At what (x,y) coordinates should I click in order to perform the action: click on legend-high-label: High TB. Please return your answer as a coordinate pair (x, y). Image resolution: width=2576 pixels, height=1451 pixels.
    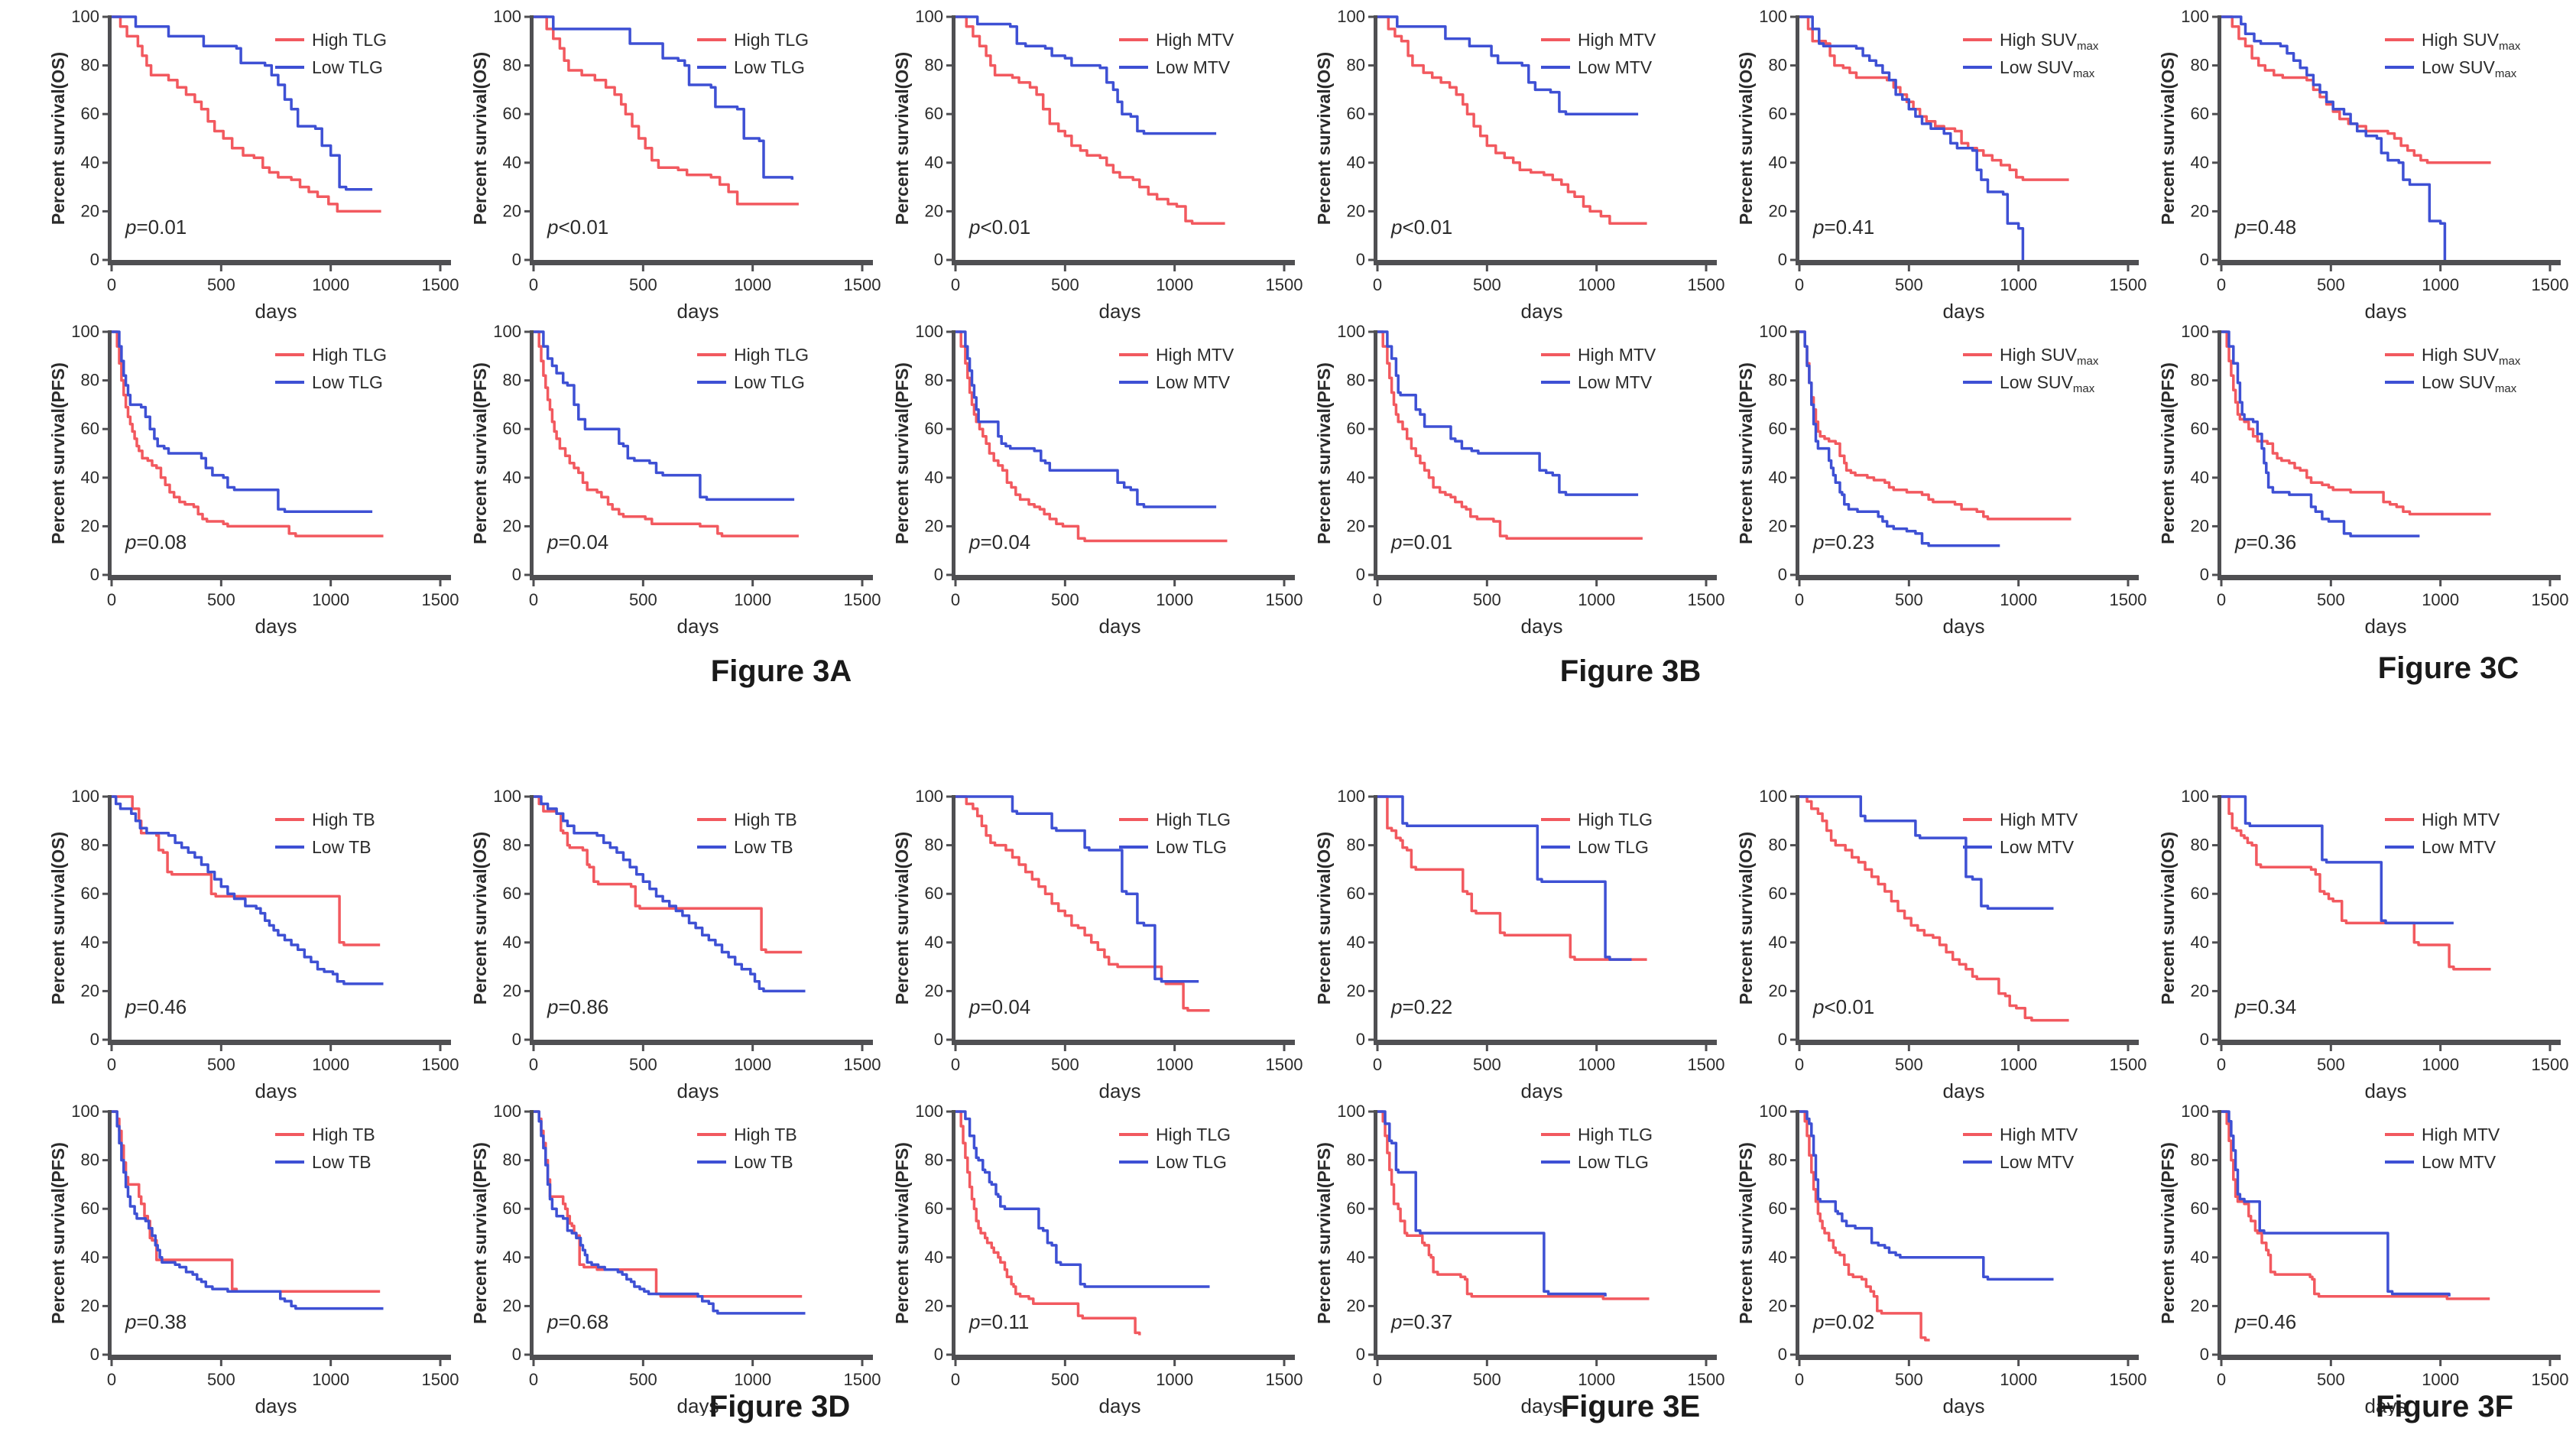
    Looking at the image, I should click on (765, 819).